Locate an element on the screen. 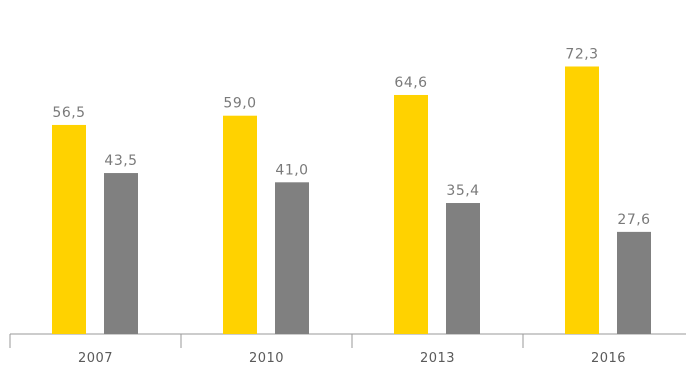 The width and height of the screenshot is (686, 371). data-label-2007-series-2: 43,5 is located at coordinates (120, 161).